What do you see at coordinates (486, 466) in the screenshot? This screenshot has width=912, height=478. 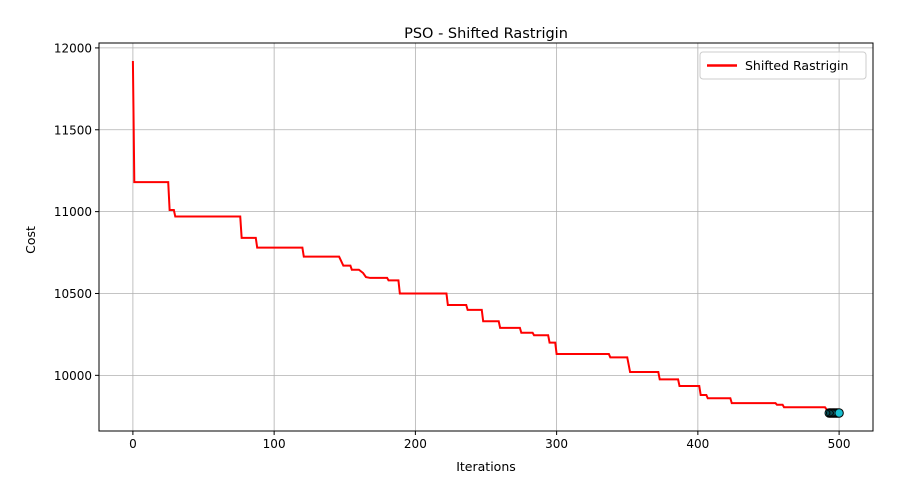 I see `x-axis-label: Iterations` at bounding box center [486, 466].